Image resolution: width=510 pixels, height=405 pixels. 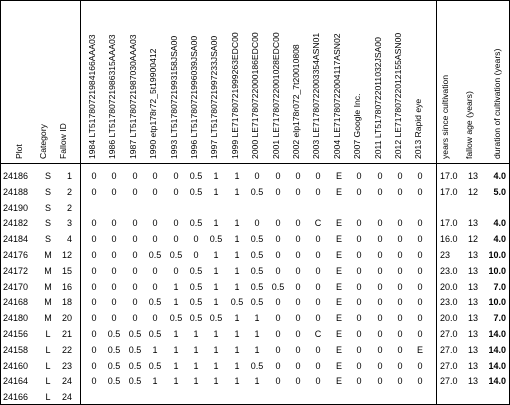 What do you see at coordinates (43, 141) in the screenshot?
I see `header-category: Category` at bounding box center [43, 141].